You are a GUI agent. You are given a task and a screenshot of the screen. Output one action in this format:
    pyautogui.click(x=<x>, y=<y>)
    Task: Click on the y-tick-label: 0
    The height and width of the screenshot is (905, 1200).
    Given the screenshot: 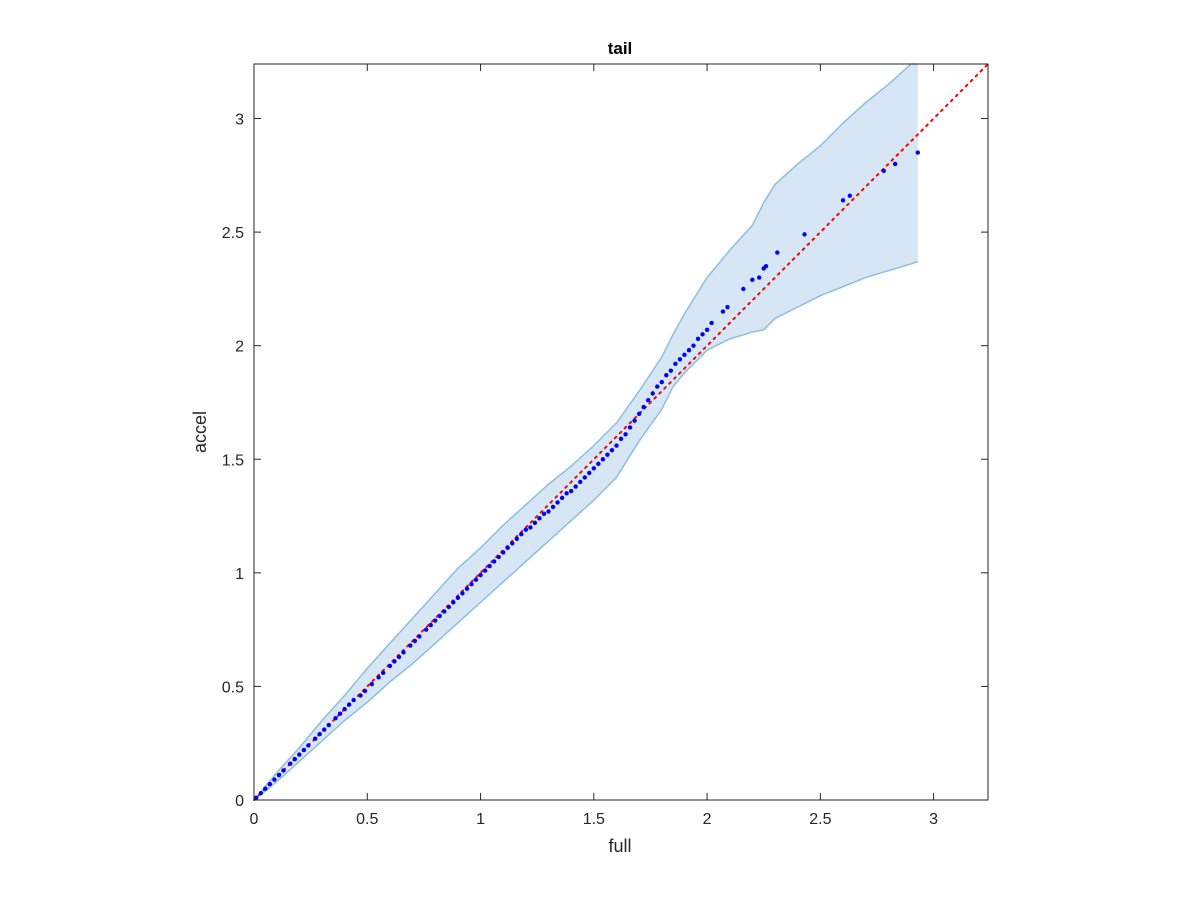 What is the action you would take?
    pyautogui.click(x=239, y=801)
    